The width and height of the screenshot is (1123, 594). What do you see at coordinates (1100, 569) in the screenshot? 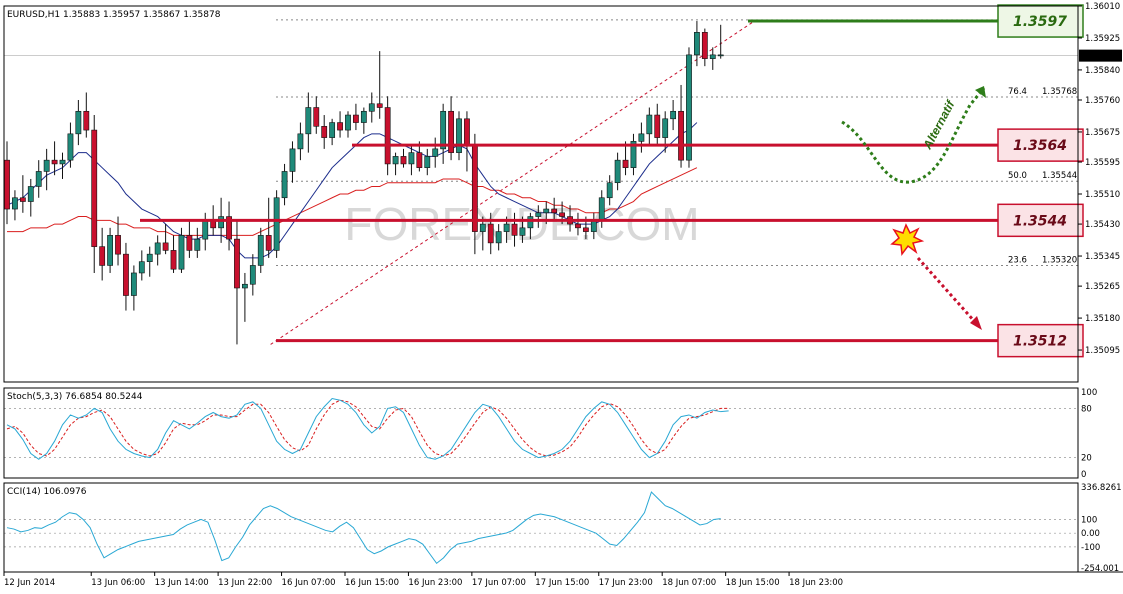
I see `cci-tick-label: -254.001` at bounding box center [1100, 569].